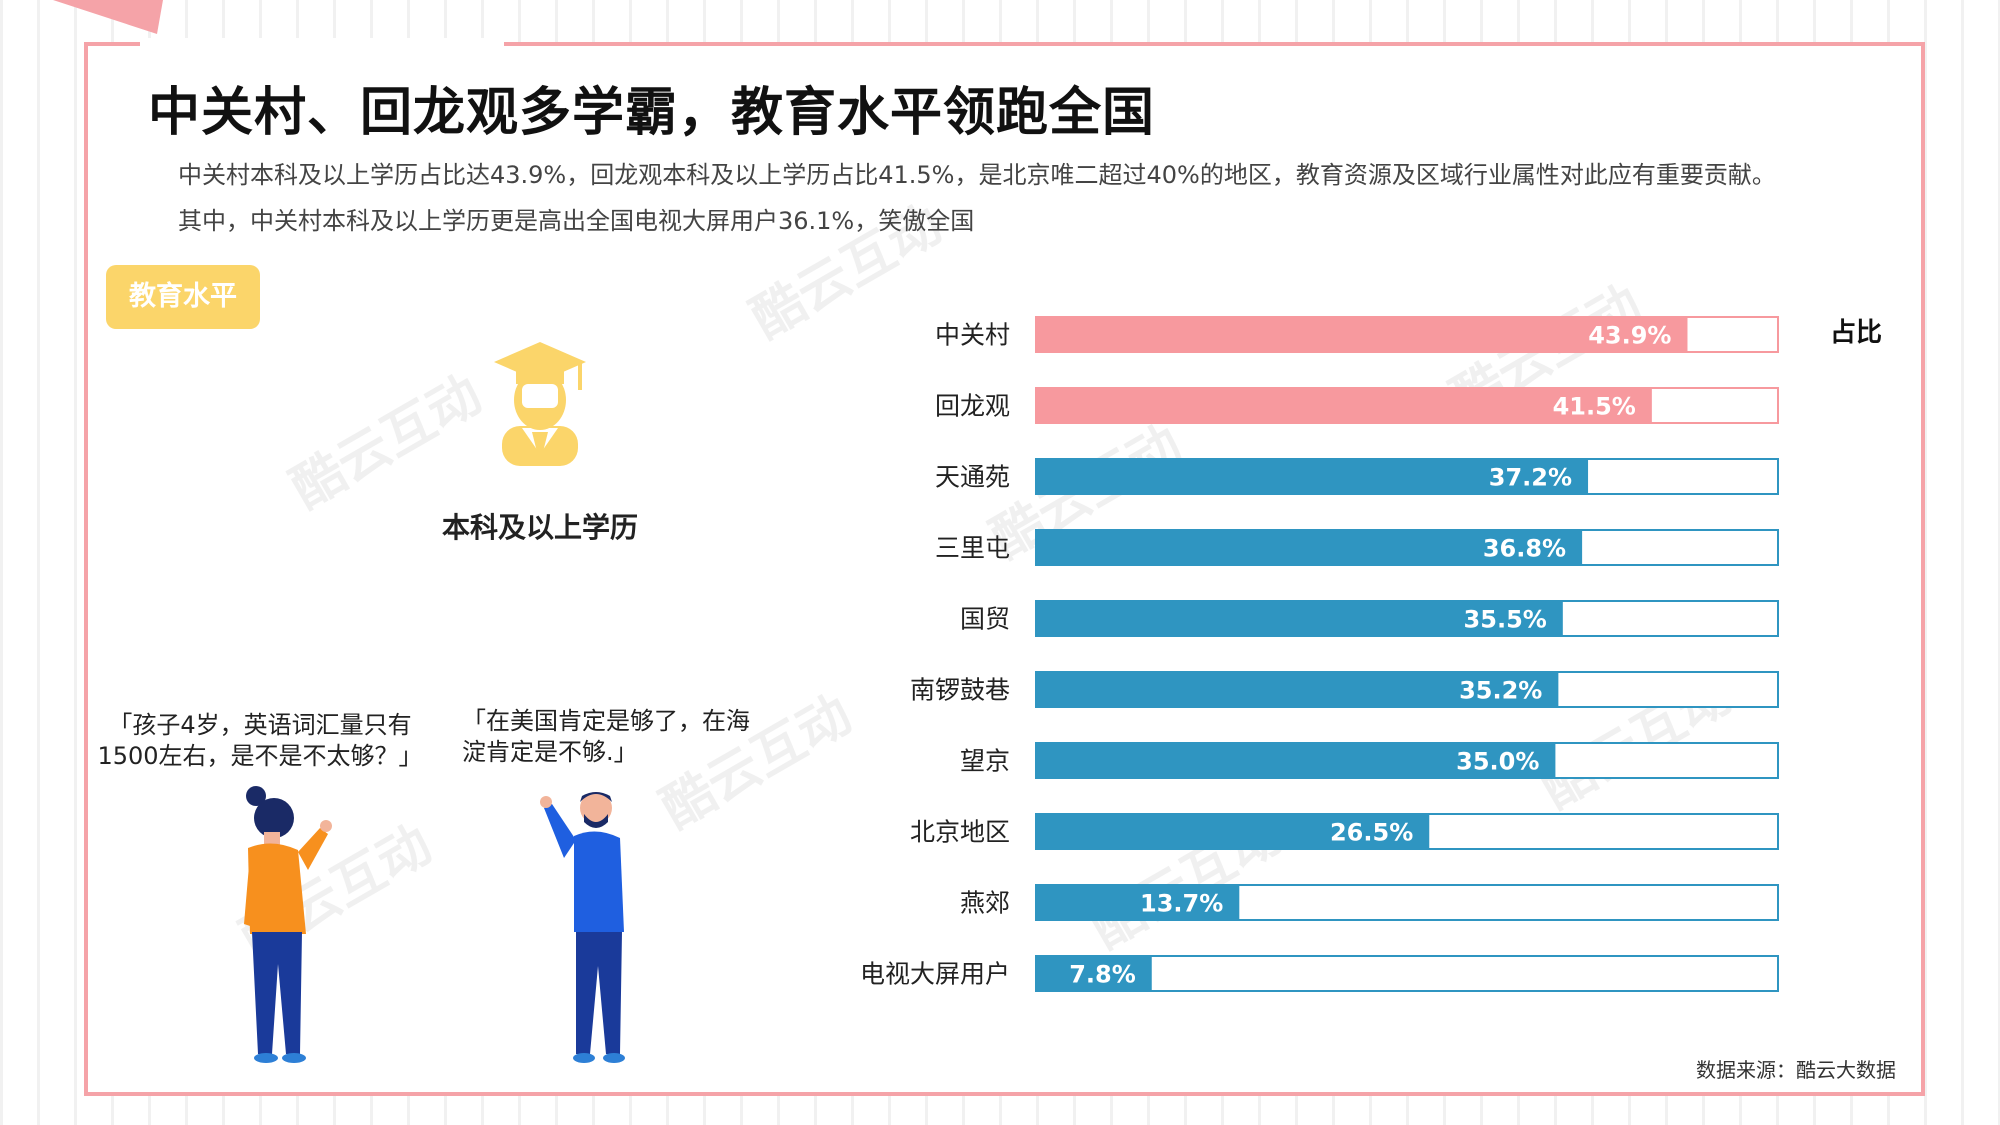 This screenshot has width=2000, height=1125. What do you see at coordinates (985, 761) in the screenshot?
I see `category-label: 望京` at bounding box center [985, 761].